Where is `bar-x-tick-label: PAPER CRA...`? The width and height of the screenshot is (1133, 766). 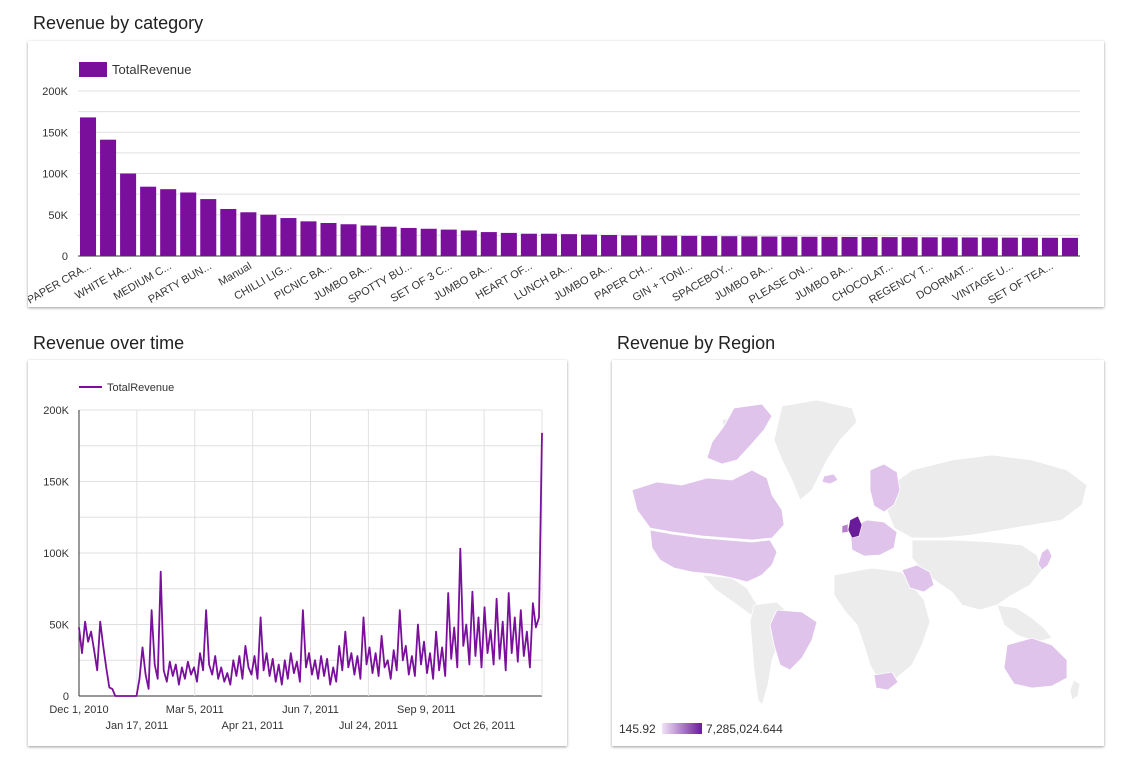
bar-x-tick-label: PAPER CRA... is located at coordinates (61, 283).